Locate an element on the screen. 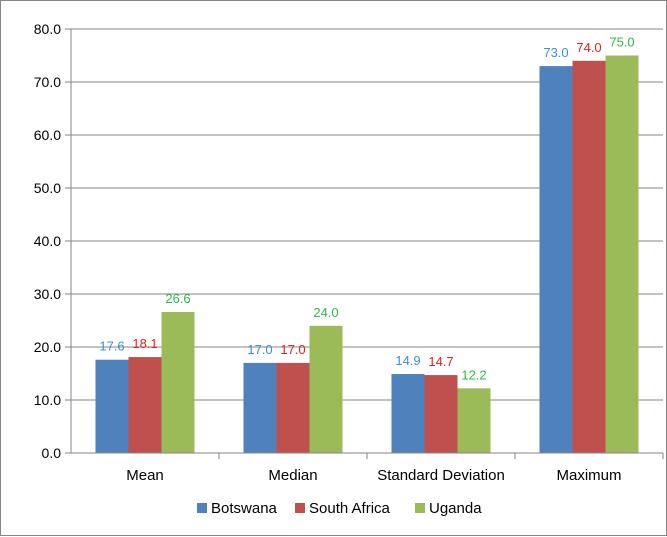 The width and height of the screenshot is (667, 537). legend-swatch-uganda is located at coordinates (420, 508).